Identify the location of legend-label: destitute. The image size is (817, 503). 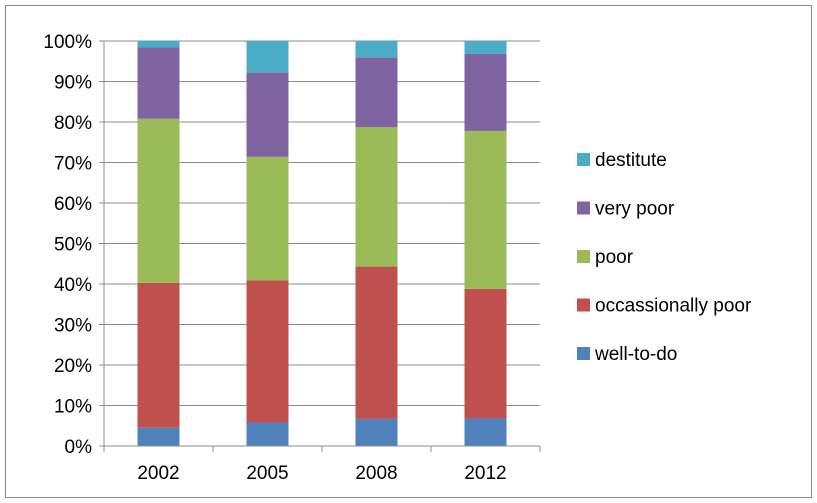
(631, 160).